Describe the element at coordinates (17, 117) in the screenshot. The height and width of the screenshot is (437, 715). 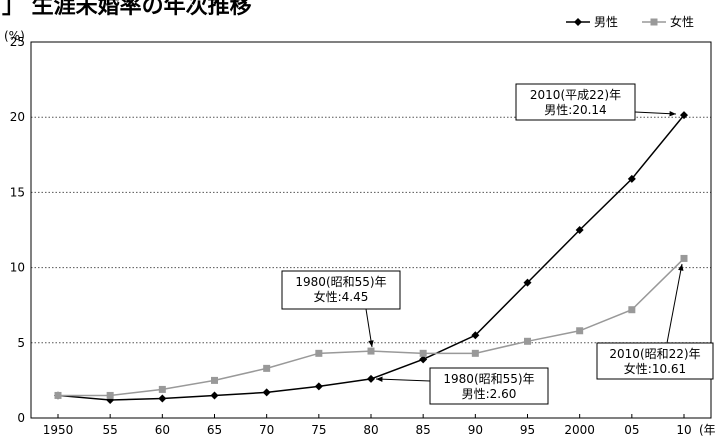
I see `y-tick-label: 20` at that location.